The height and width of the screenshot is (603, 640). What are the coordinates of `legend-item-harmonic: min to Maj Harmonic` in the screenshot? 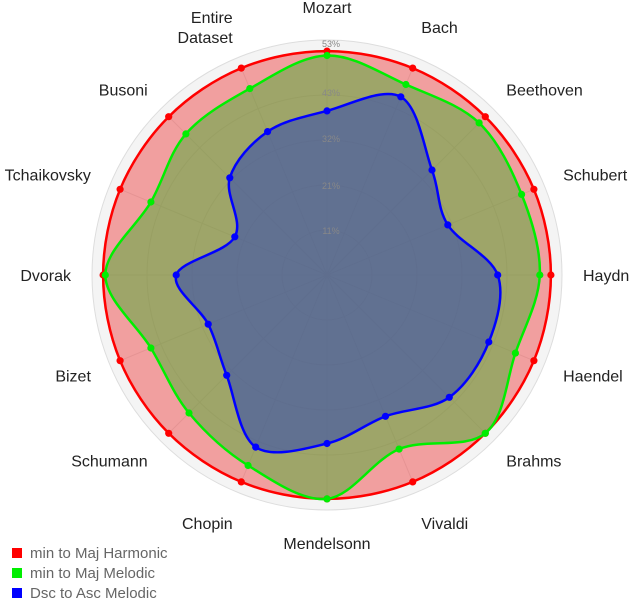 It's located at (90, 553).